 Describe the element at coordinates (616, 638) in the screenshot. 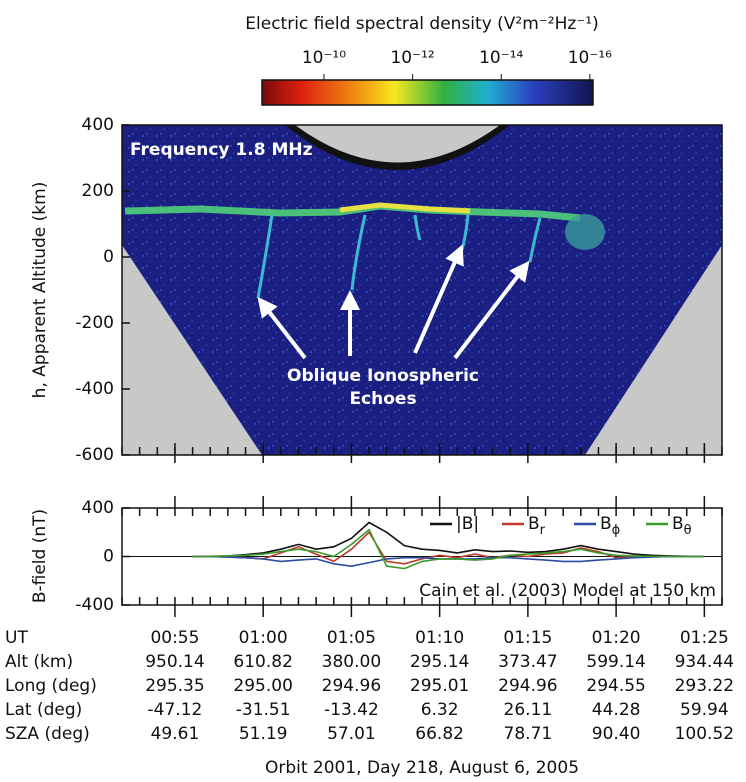

I see `x-tick-label: 01:20` at that location.